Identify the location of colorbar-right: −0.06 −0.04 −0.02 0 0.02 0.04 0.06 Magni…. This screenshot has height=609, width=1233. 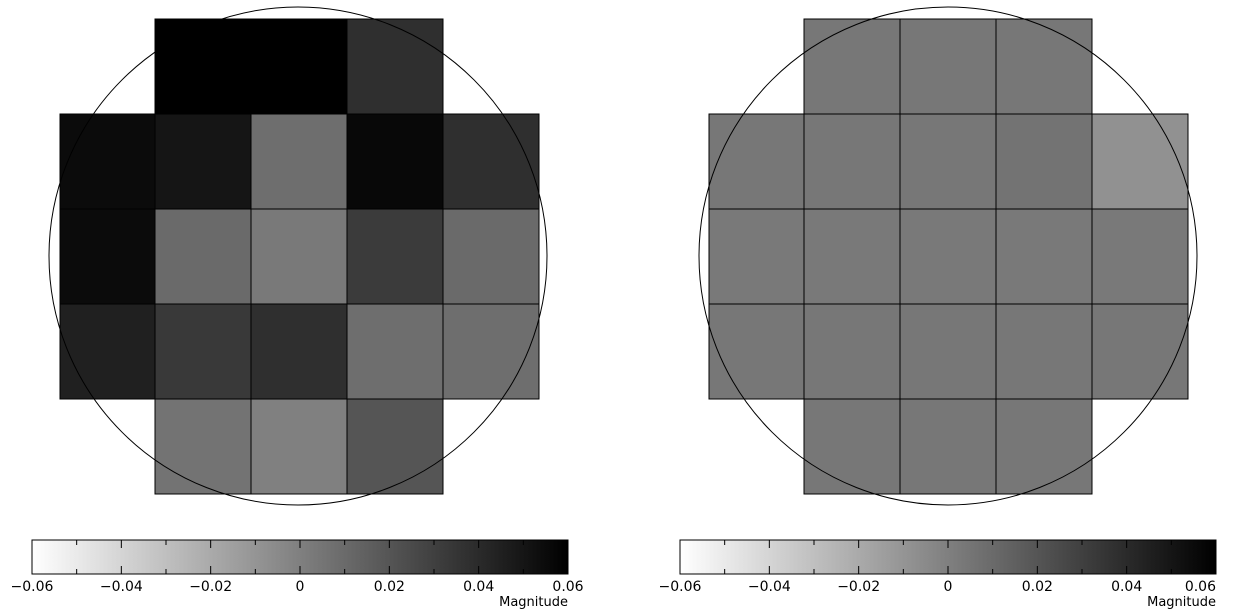
(938, 574).